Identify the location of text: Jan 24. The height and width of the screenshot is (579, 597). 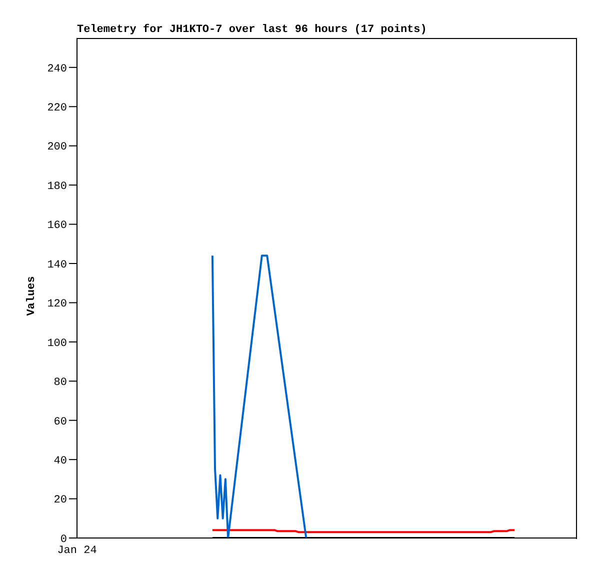
(77, 551).